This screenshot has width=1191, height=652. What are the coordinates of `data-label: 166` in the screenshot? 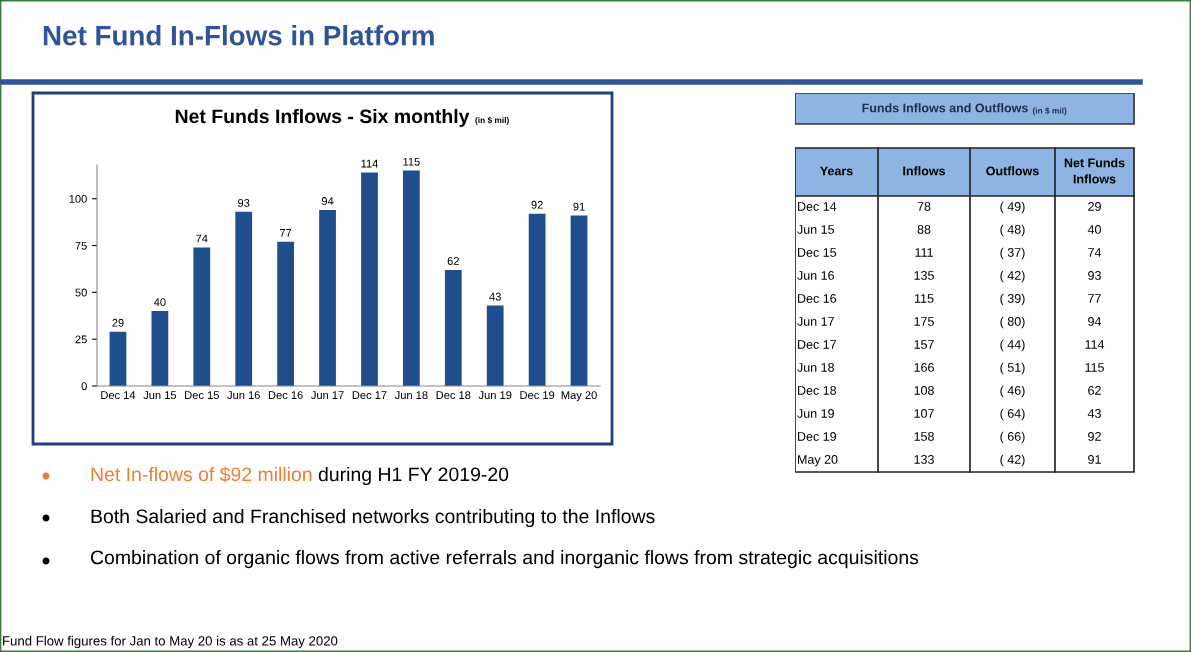 It's located at (924, 367).